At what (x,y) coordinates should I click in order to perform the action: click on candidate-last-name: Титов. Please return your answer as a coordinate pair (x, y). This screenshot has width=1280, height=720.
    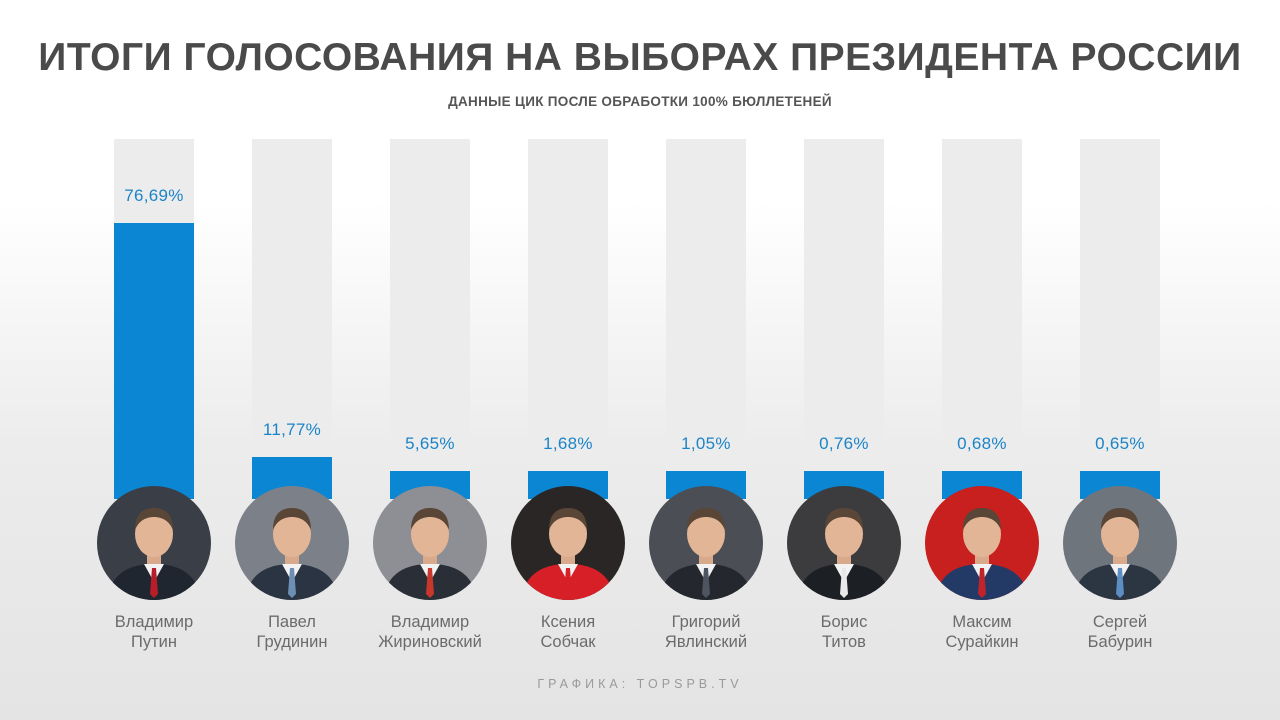
    Looking at the image, I should click on (844, 642).